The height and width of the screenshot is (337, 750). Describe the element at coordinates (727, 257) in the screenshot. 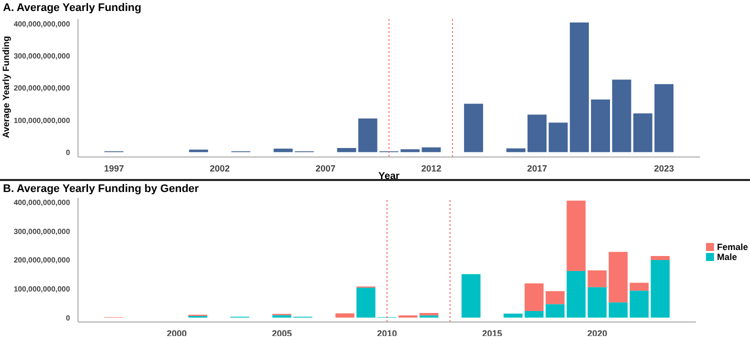

I see `legend-label: Male` at that location.